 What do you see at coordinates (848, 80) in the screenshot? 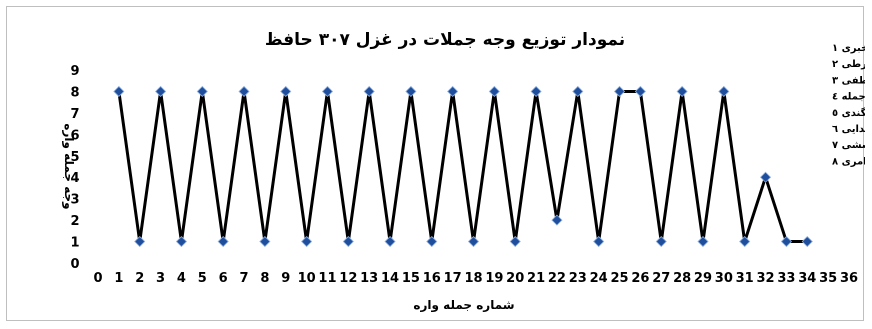
I see `legend-entry: عاطفی ۳` at bounding box center [848, 80].